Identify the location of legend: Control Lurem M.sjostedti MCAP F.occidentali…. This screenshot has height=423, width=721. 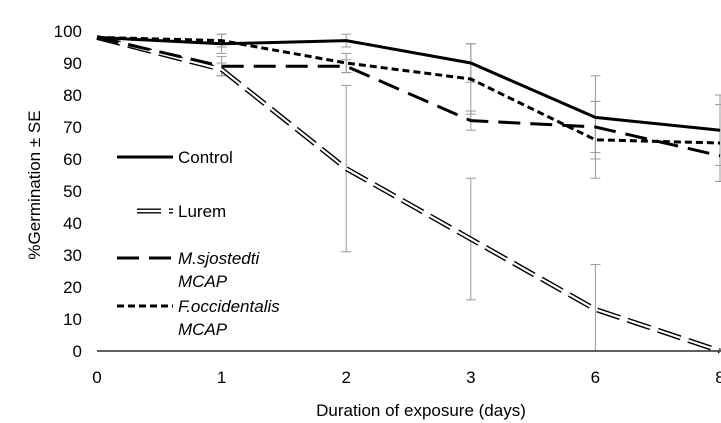
(198, 243).